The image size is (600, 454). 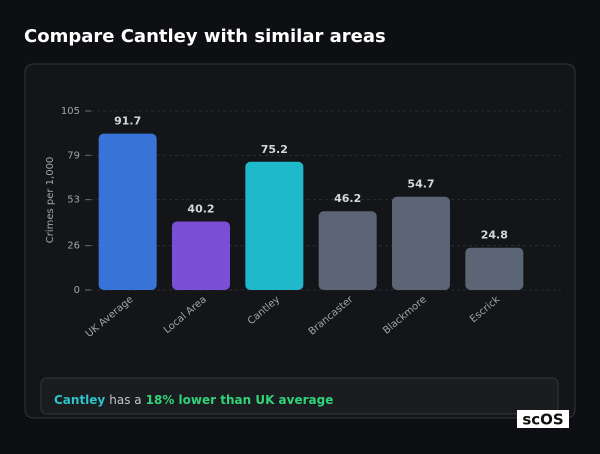 What do you see at coordinates (274, 149) in the screenshot?
I see `value-label: 75.2` at bounding box center [274, 149].